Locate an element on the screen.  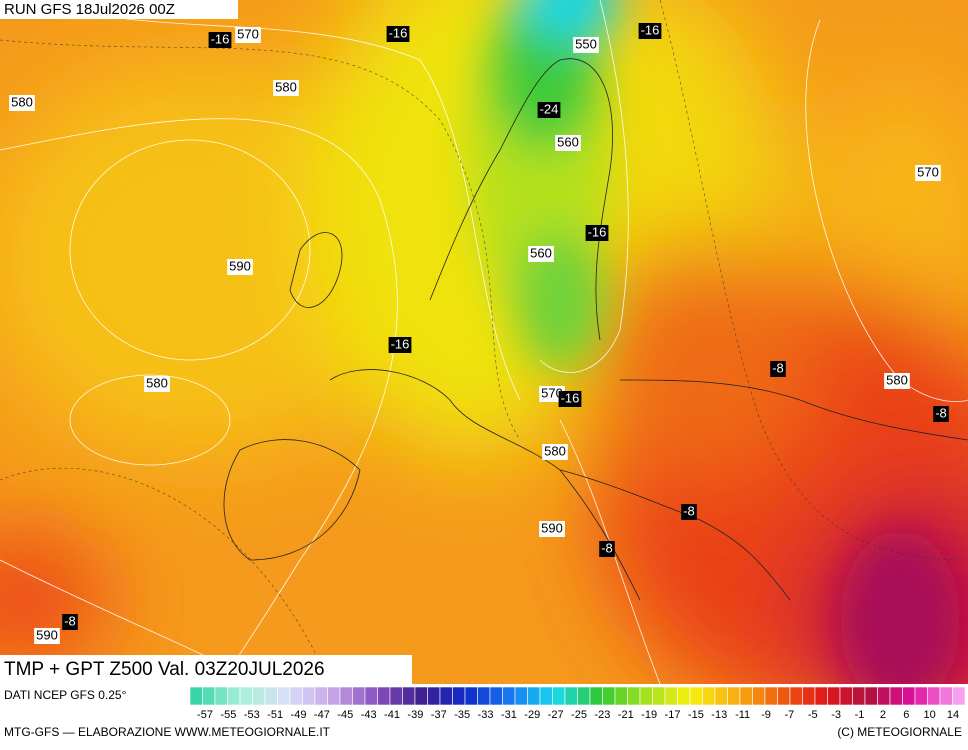
temperature-label: -24 is located at coordinates (549, 108).